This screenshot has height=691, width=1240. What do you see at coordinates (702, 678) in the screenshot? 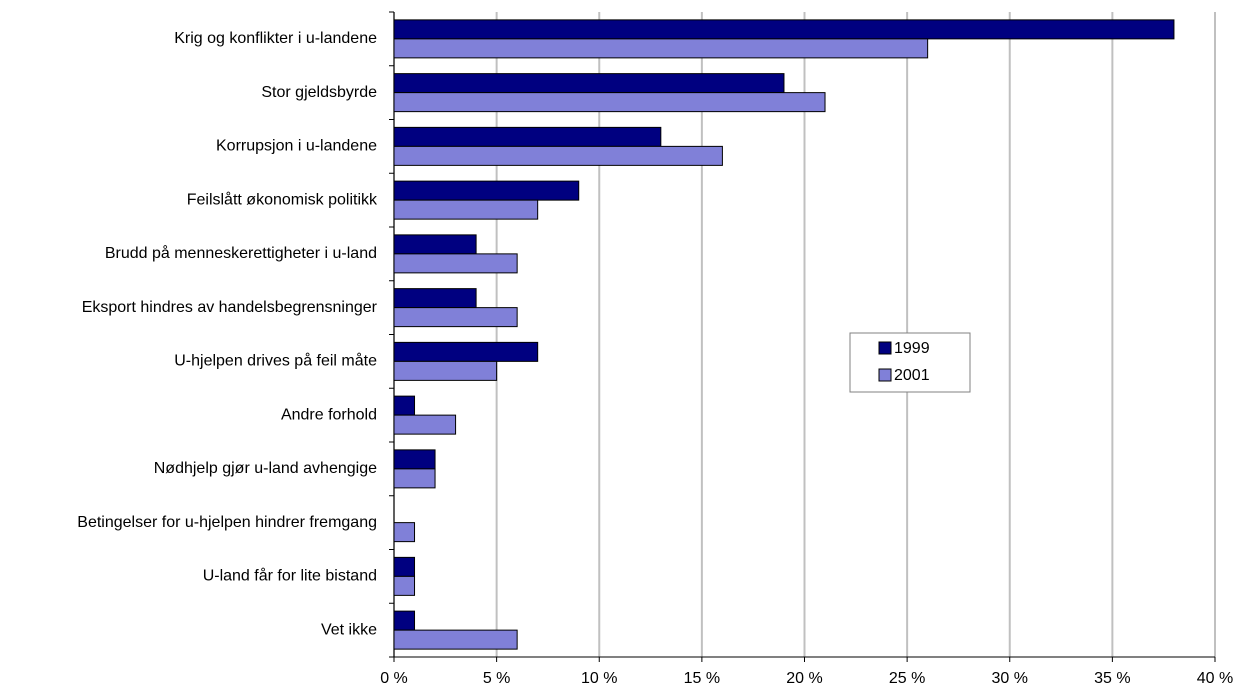
I see `x-tick-label: 15 %` at bounding box center [702, 678].